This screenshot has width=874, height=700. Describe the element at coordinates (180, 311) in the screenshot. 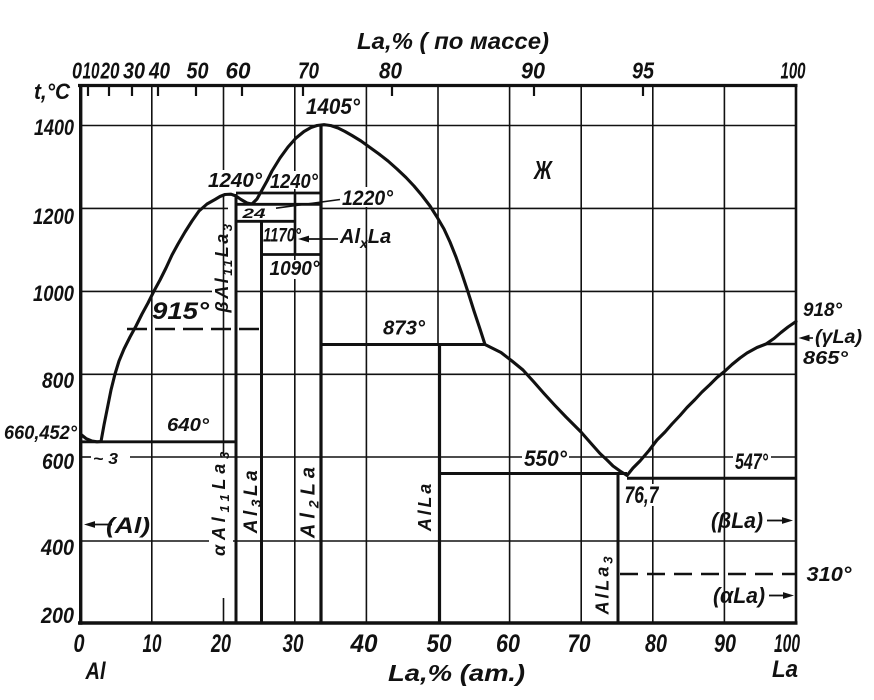

I see `svg-text: 915°` at that location.